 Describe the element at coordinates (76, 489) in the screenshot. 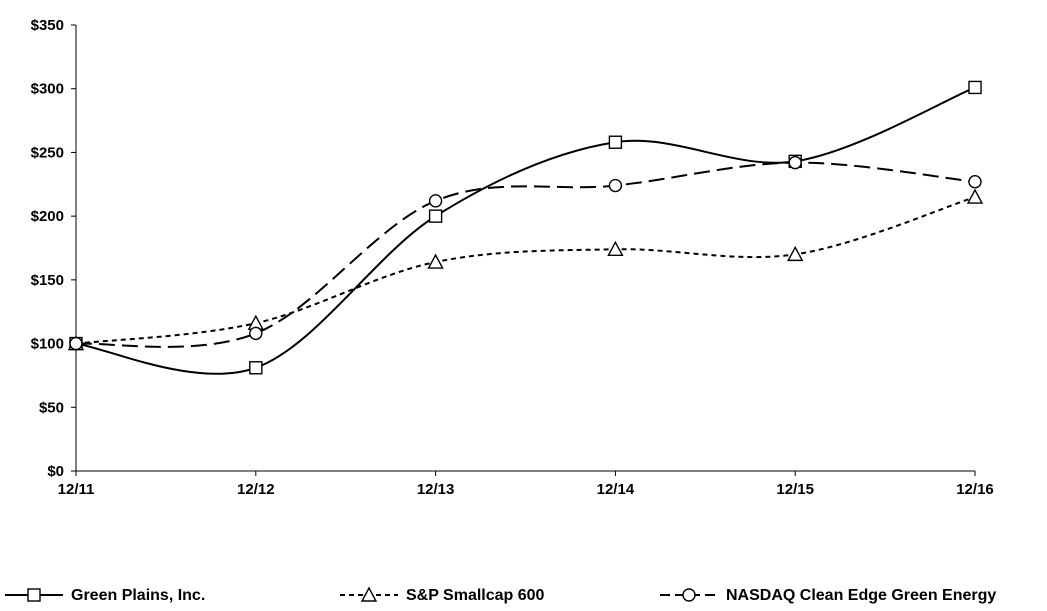

I see `x-tick-label: 12/11` at that location.